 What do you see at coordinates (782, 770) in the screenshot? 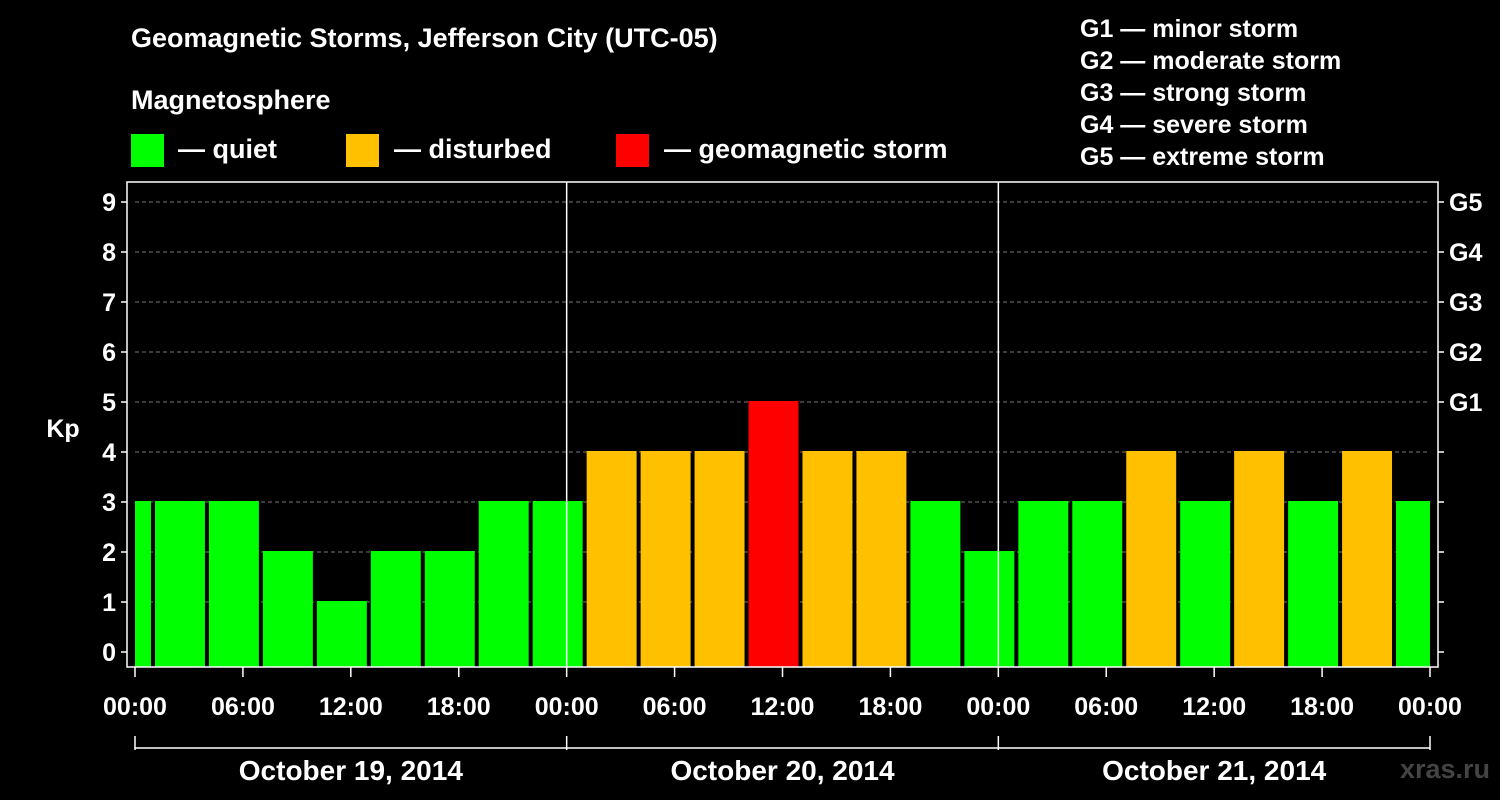
I see `day-label: October 20, 2014` at bounding box center [782, 770].